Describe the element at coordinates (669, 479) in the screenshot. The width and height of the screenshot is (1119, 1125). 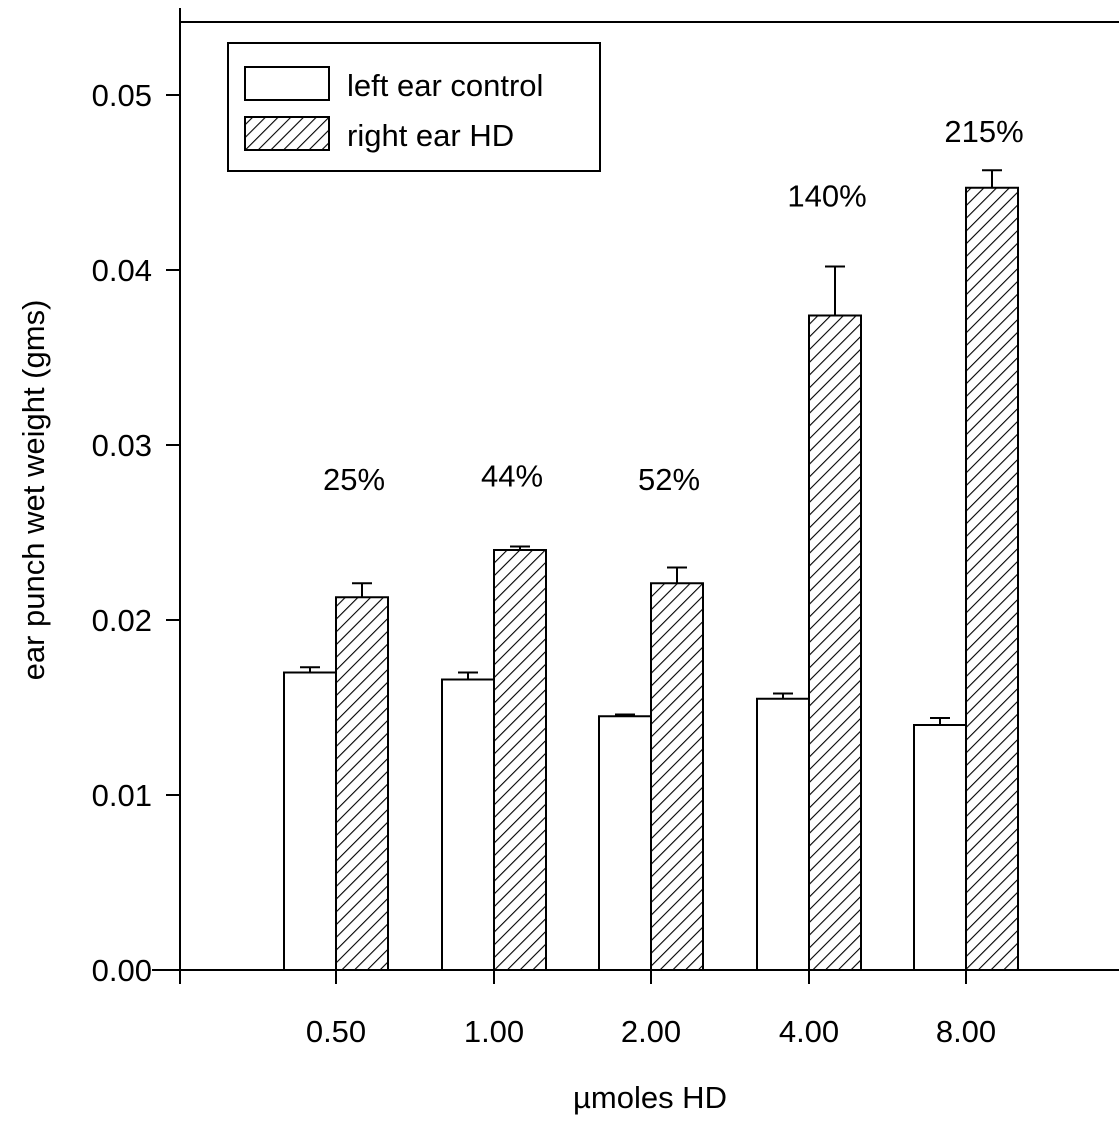
I see `percent-annotation: 52%` at that location.